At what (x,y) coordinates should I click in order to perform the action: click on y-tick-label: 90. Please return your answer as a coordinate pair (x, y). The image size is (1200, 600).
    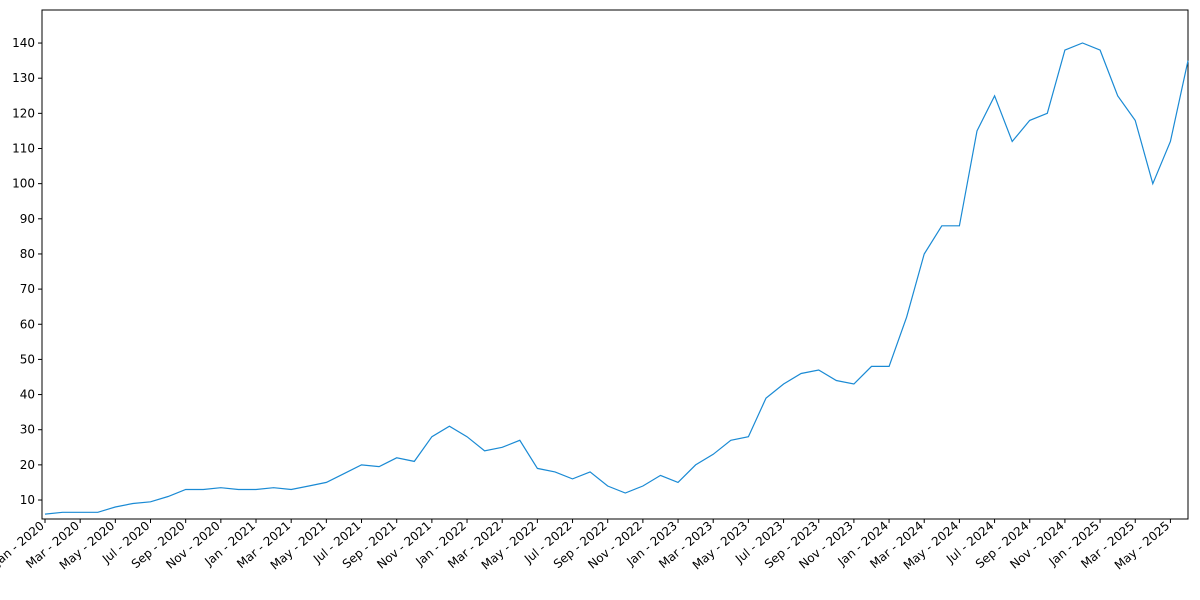
    Looking at the image, I should click on (27, 219).